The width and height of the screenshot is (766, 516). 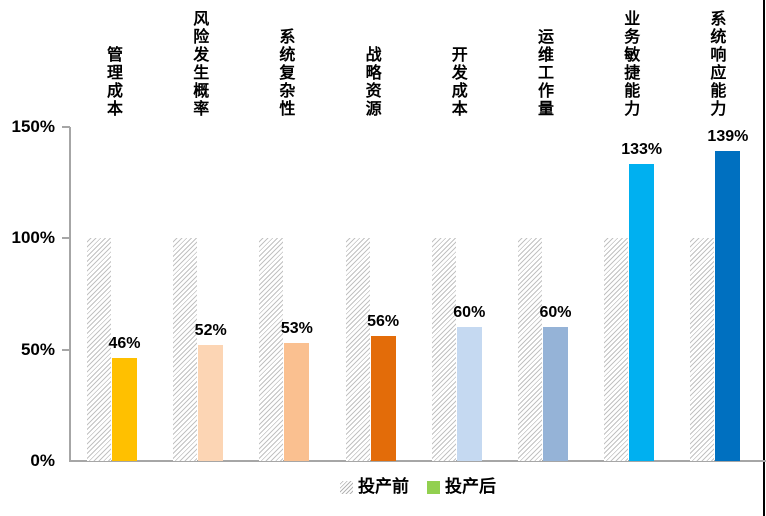 I want to click on x-axis-line, so click(x=417, y=461).